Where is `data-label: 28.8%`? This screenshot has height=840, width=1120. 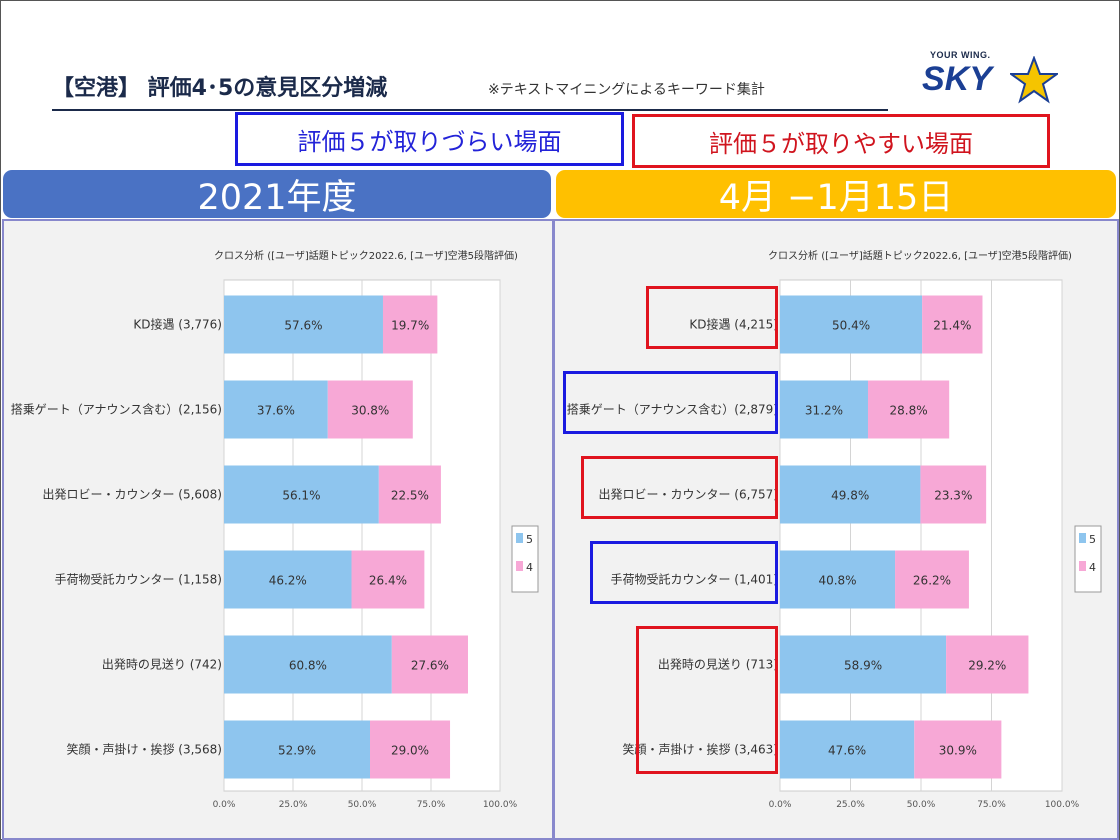
data-label: 28.8% is located at coordinates (909, 411).